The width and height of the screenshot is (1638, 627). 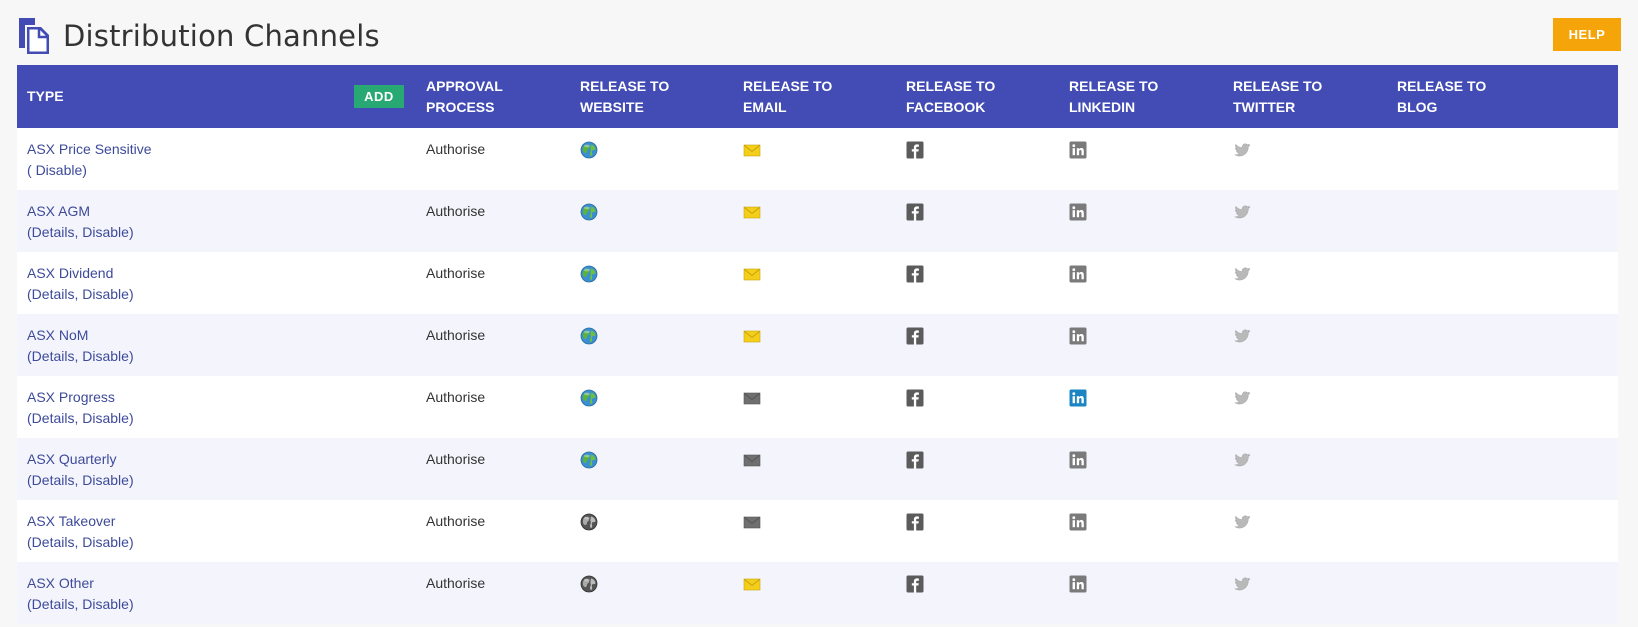 What do you see at coordinates (70, 273) in the screenshot?
I see `type-name-link: ASX Dividend` at bounding box center [70, 273].